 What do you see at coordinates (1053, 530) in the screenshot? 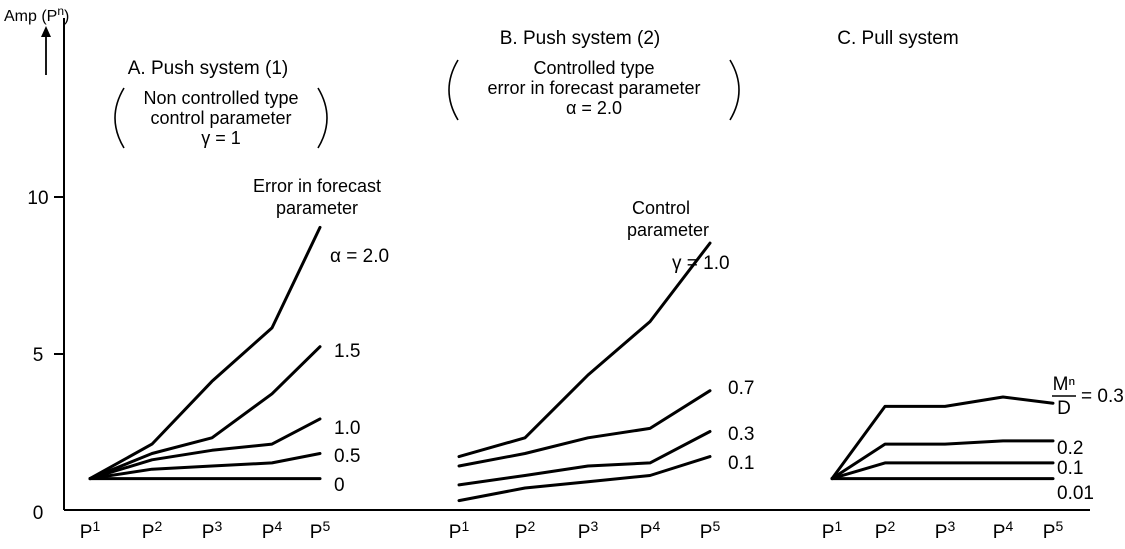
I see `panel-c-x-tick-p5: P5` at bounding box center [1053, 530].